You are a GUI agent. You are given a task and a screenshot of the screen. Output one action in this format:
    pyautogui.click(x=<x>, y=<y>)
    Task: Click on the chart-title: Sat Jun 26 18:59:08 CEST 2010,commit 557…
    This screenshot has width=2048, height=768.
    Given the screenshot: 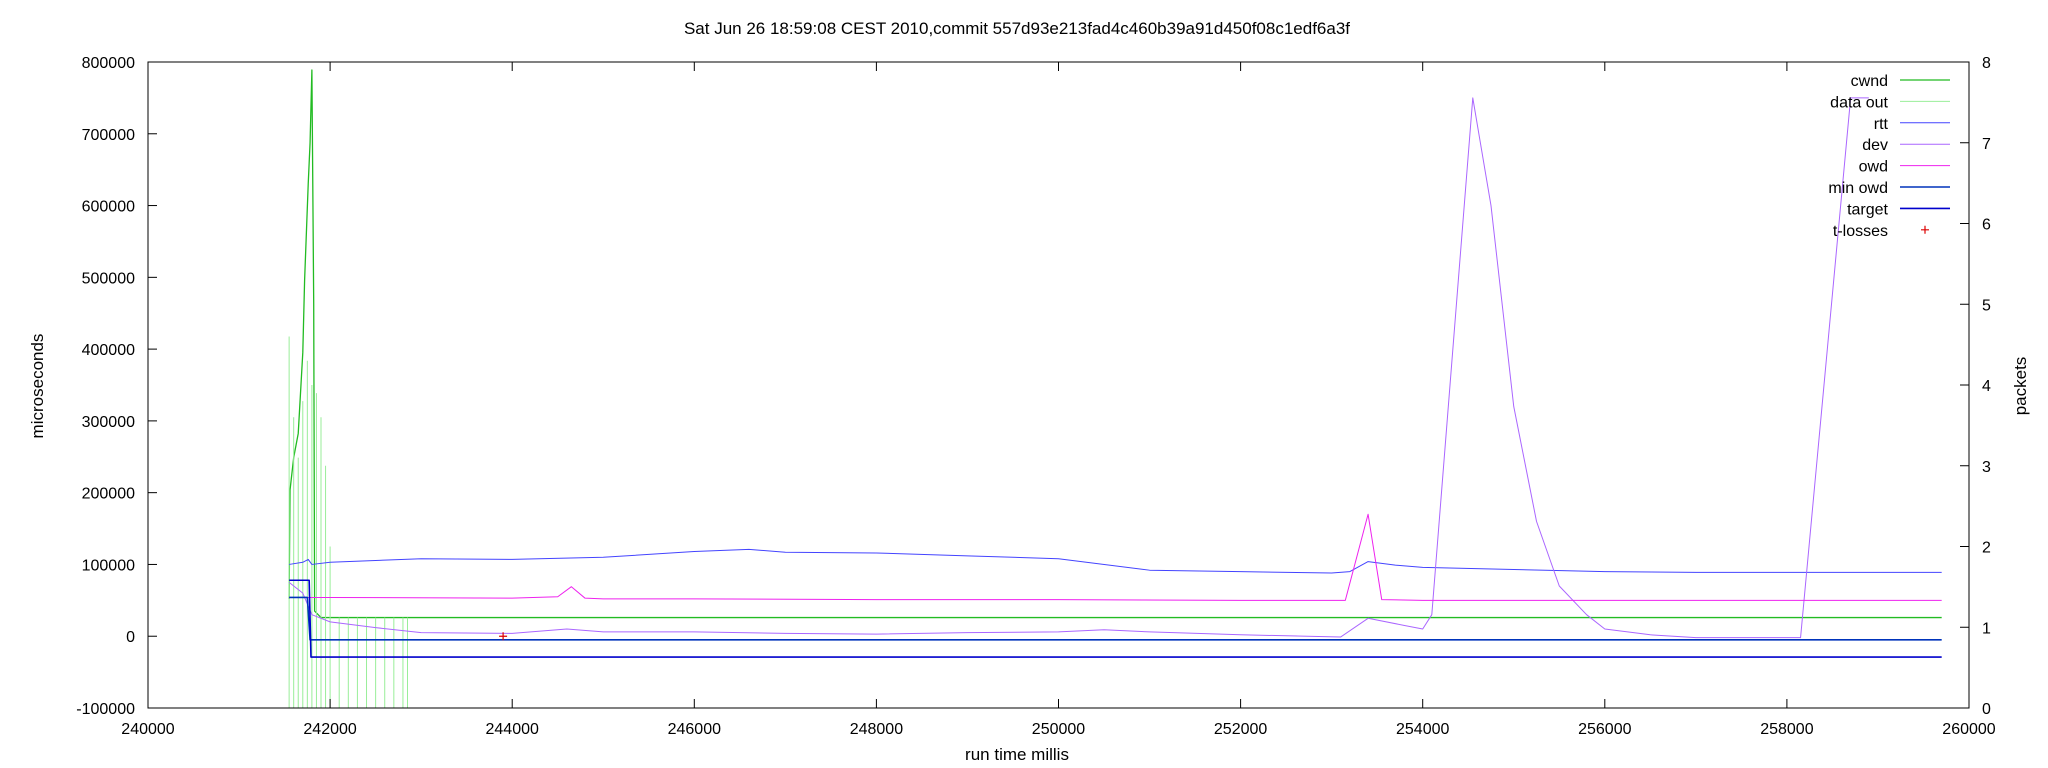 What is the action you would take?
    pyautogui.click(x=1017, y=28)
    